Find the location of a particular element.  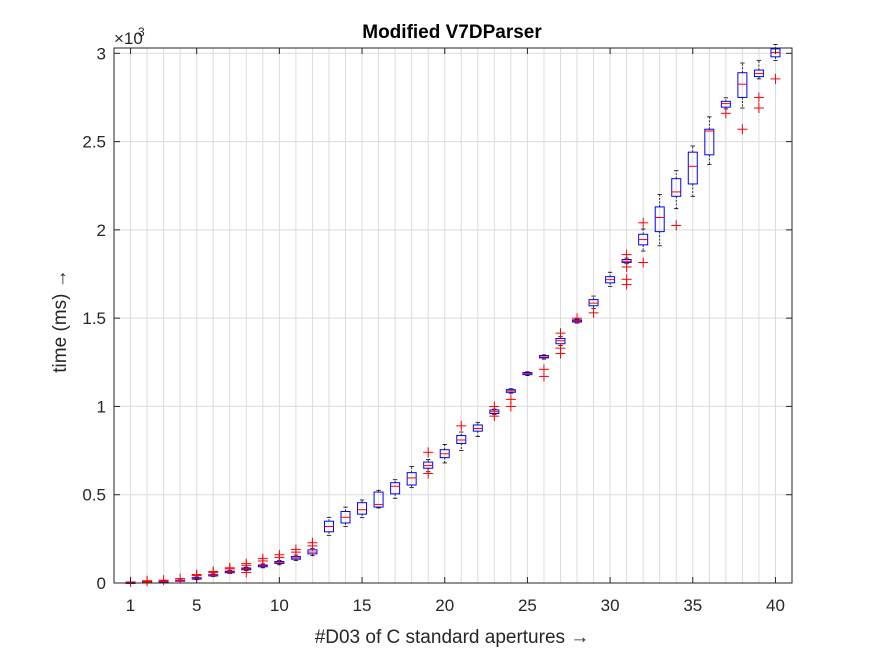

y-multiplier-label: ×10 is located at coordinates (128, 38).